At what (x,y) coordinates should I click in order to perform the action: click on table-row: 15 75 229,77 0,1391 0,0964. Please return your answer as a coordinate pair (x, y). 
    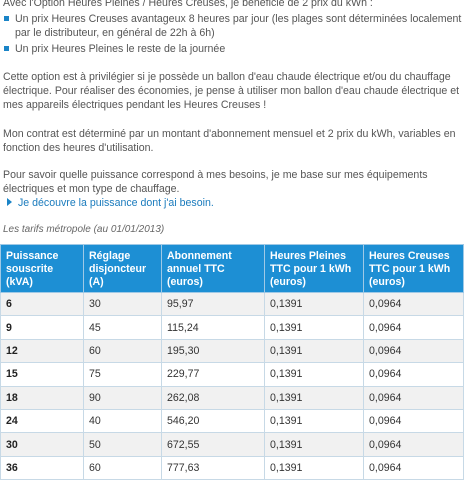
    Looking at the image, I should click on (232, 374).